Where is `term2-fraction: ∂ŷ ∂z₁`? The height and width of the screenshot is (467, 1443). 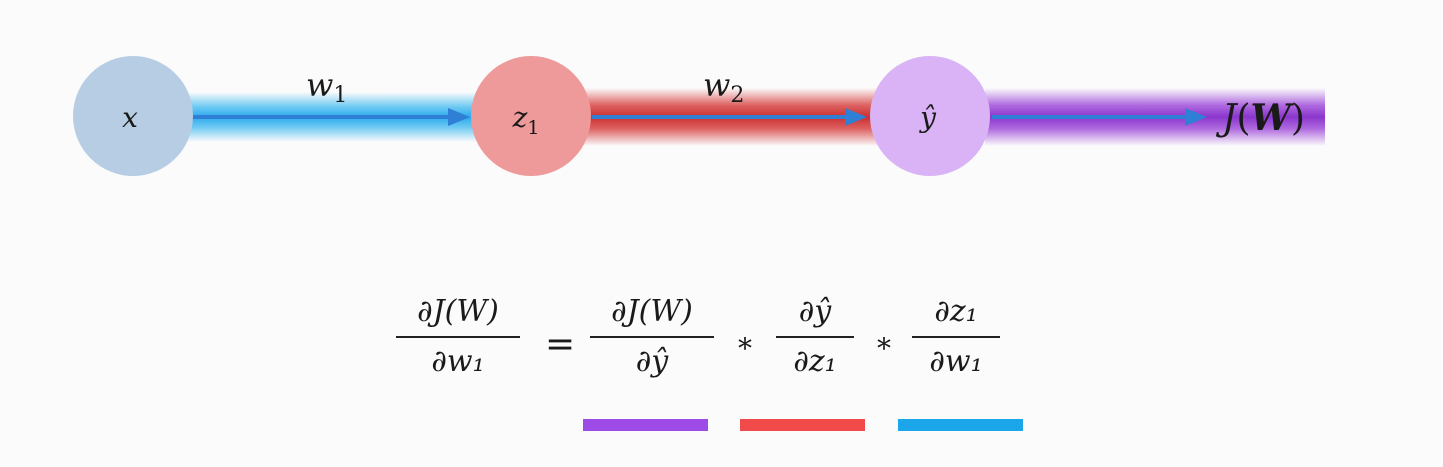 term2-fraction: ∂ŷ ∂z₁ is located at coordinates (815, 337).